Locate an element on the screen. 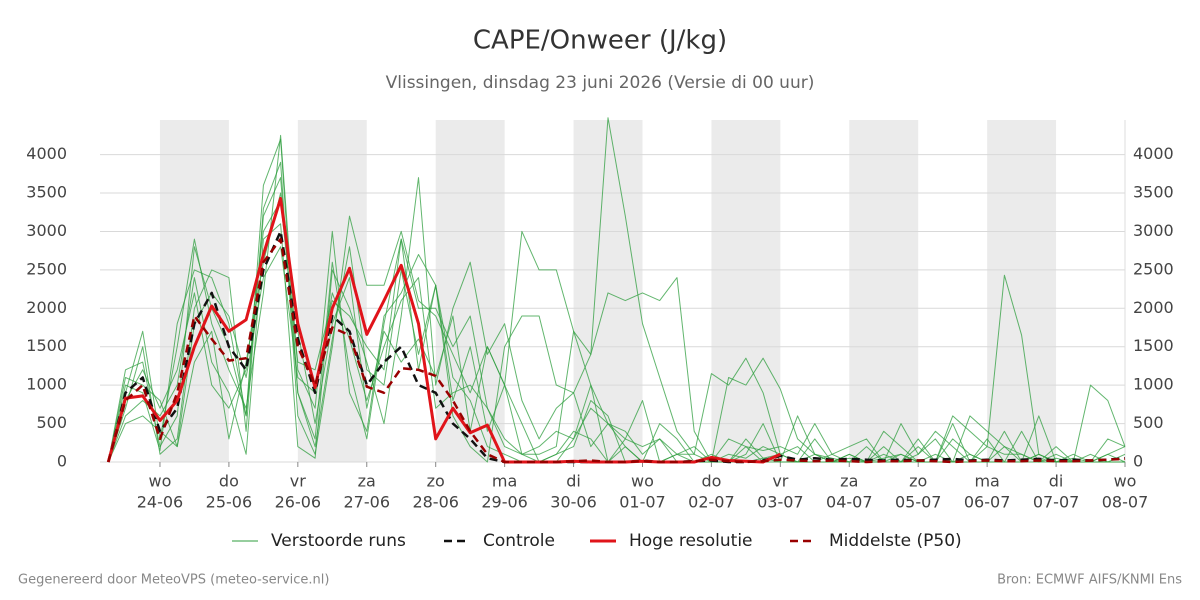 This screenshot has height=600, width=1200. chart-title: CAPE/Onweer (J/kg) is located at coordinates (600, 41).